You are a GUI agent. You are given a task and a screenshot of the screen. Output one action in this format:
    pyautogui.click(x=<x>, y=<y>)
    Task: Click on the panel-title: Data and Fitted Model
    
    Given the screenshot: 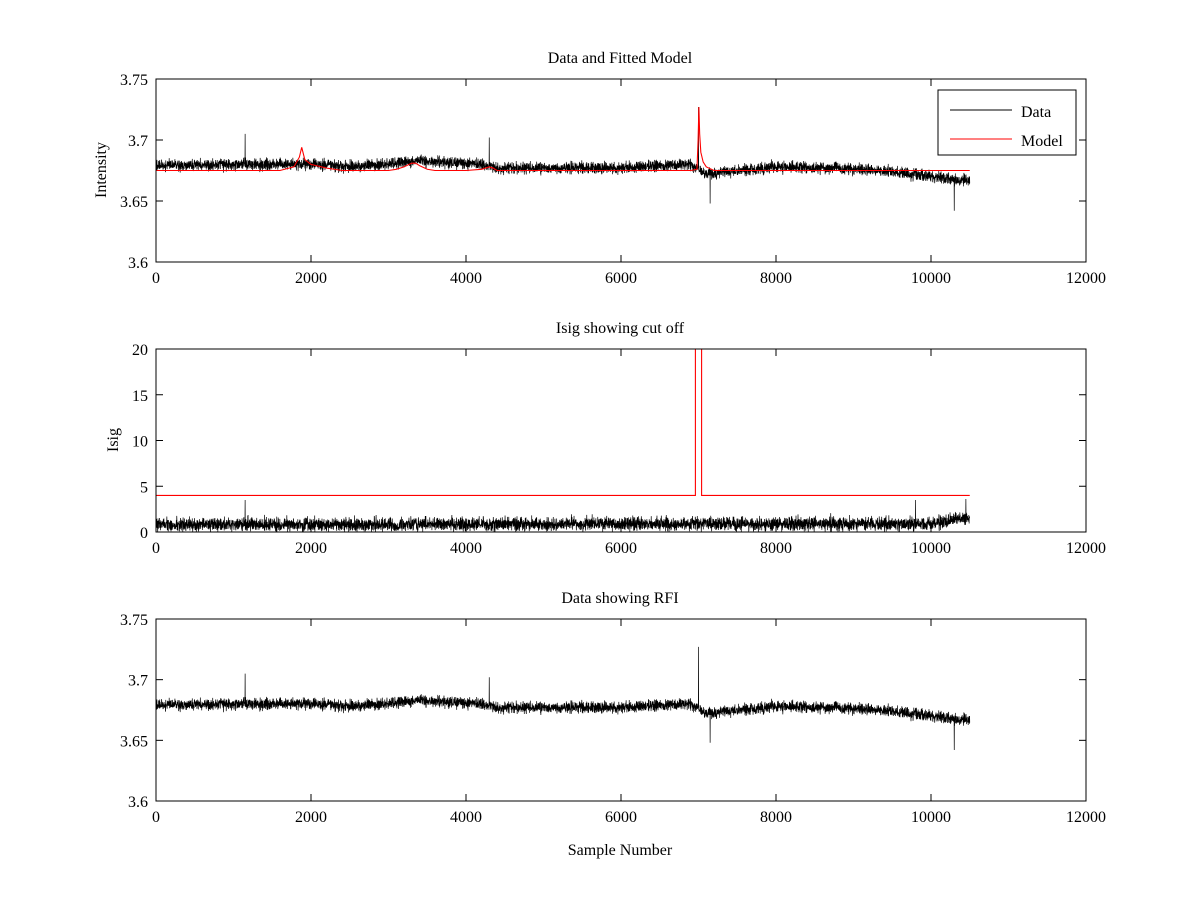 What is the action you would take?
    pyautogui.click(x=620, y=58)
    